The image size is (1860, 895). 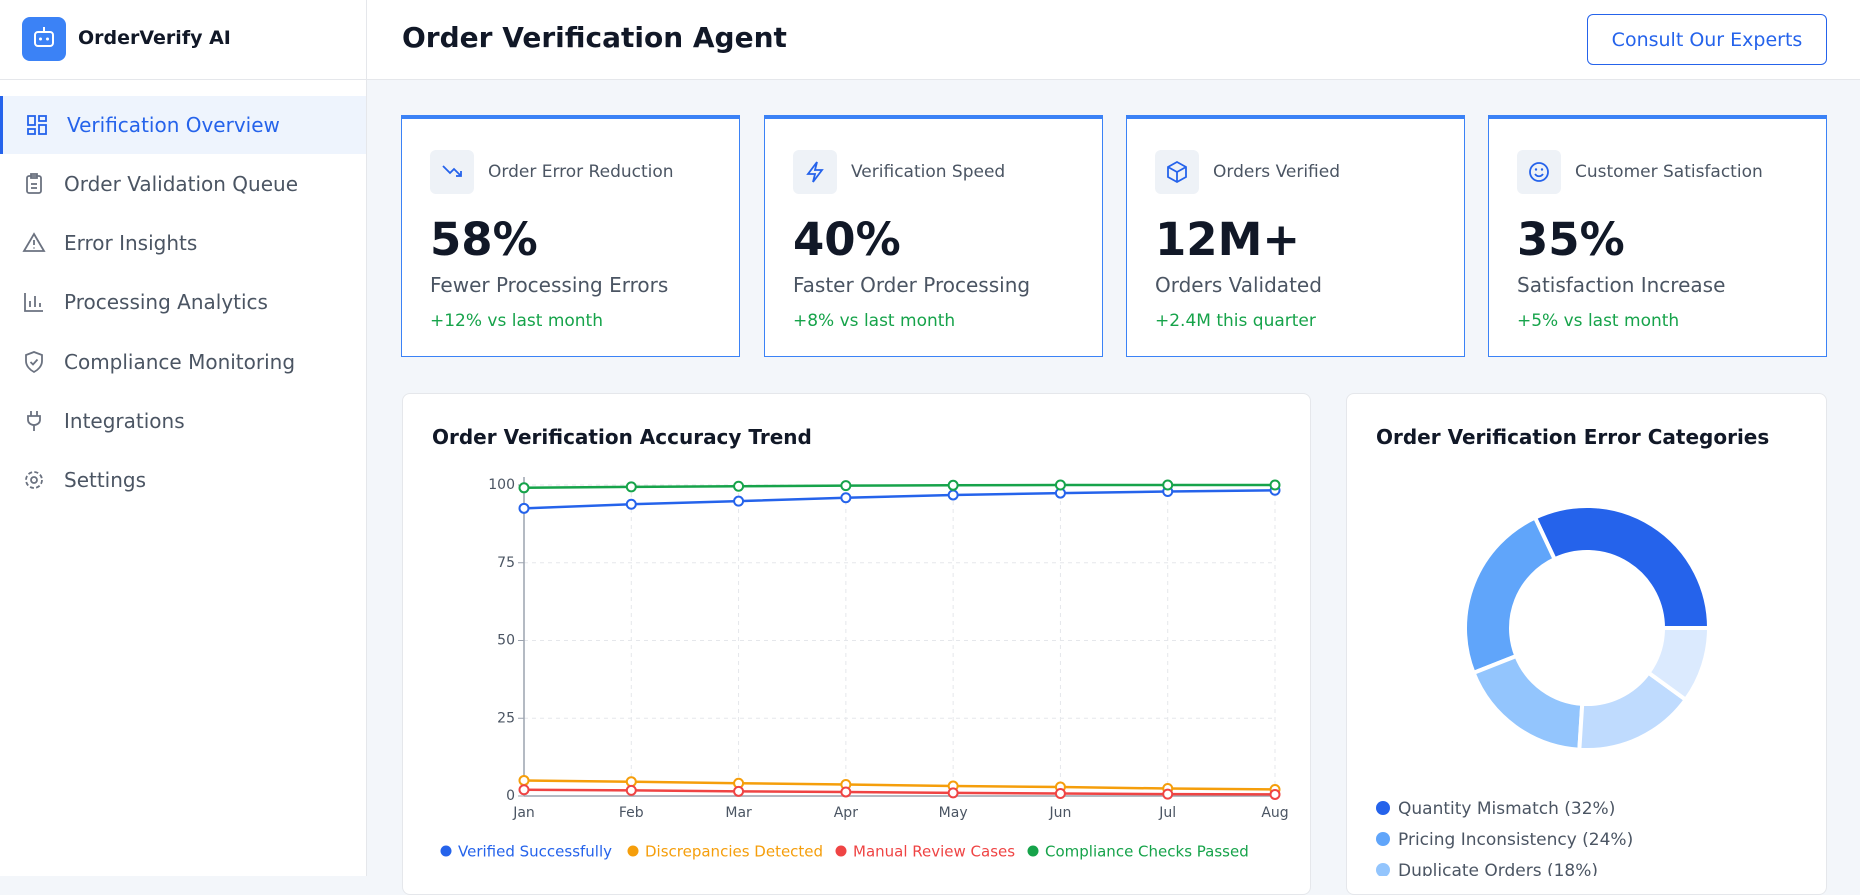 I want to click on y-tick-label: 25, so click(x=506, y=718).